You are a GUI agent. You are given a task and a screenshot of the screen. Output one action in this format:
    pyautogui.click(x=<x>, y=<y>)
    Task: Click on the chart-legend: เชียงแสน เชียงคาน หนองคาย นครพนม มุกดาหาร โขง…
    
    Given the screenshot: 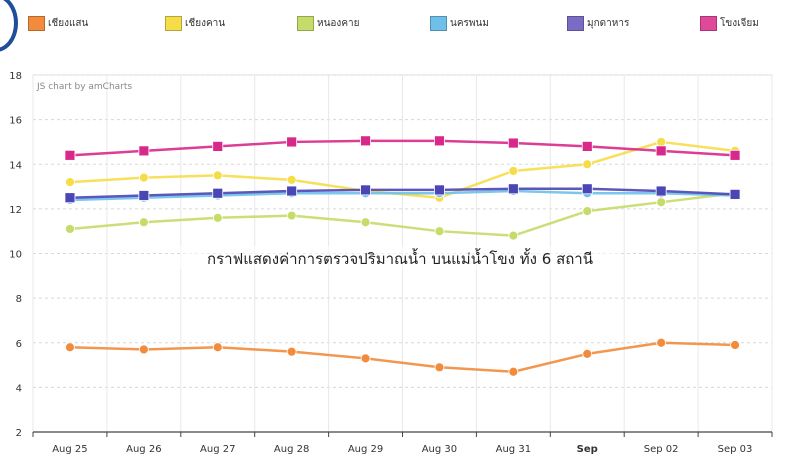 What is the action you would take?
    pyautogui.click(x=399, y=31)
    